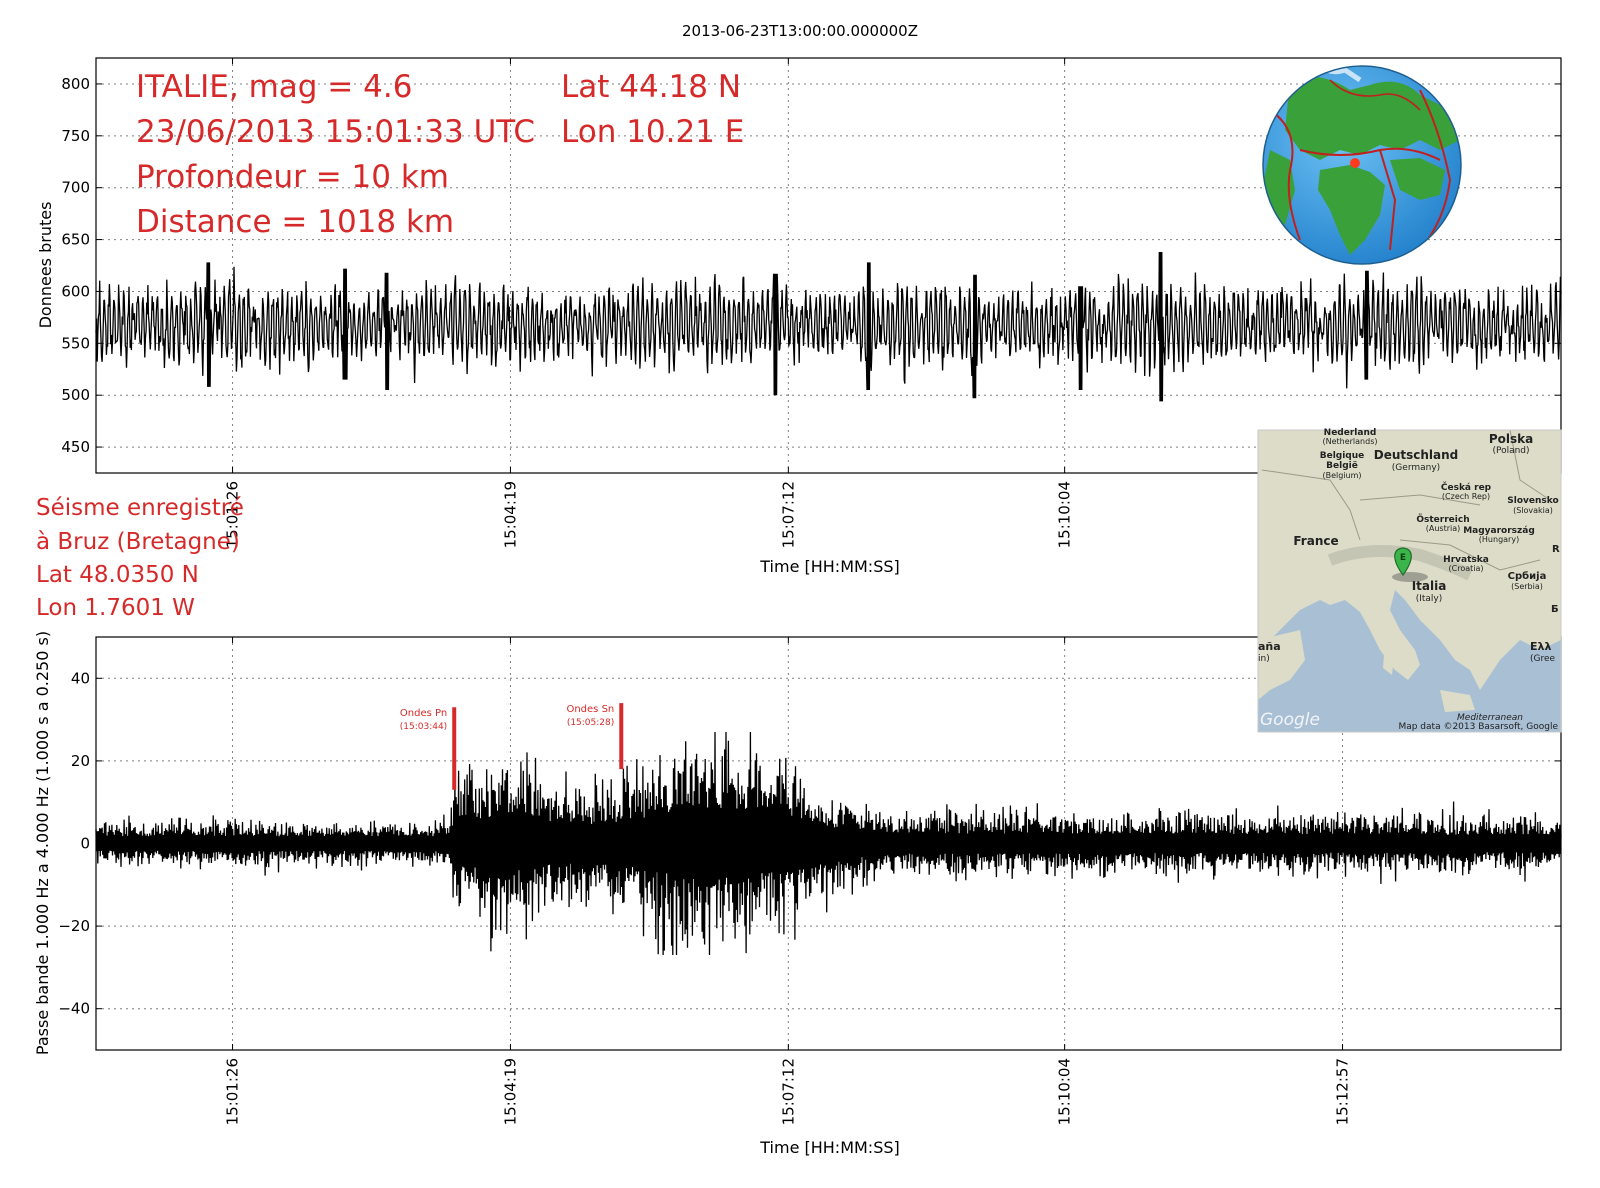 The image size is (1600, 1188). Describe the element at coordinates (512, 746) in the screenshot. I see `wave-annotations: Ondes Pn (15:03:44) Ondes Sn (15:05:28)` at that location.